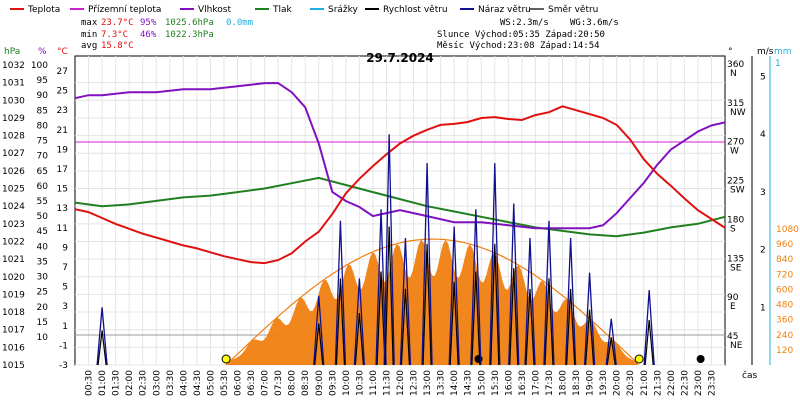 The image size is (800, 400). I want to click on dir-name-tick: N, so click(733, 74).